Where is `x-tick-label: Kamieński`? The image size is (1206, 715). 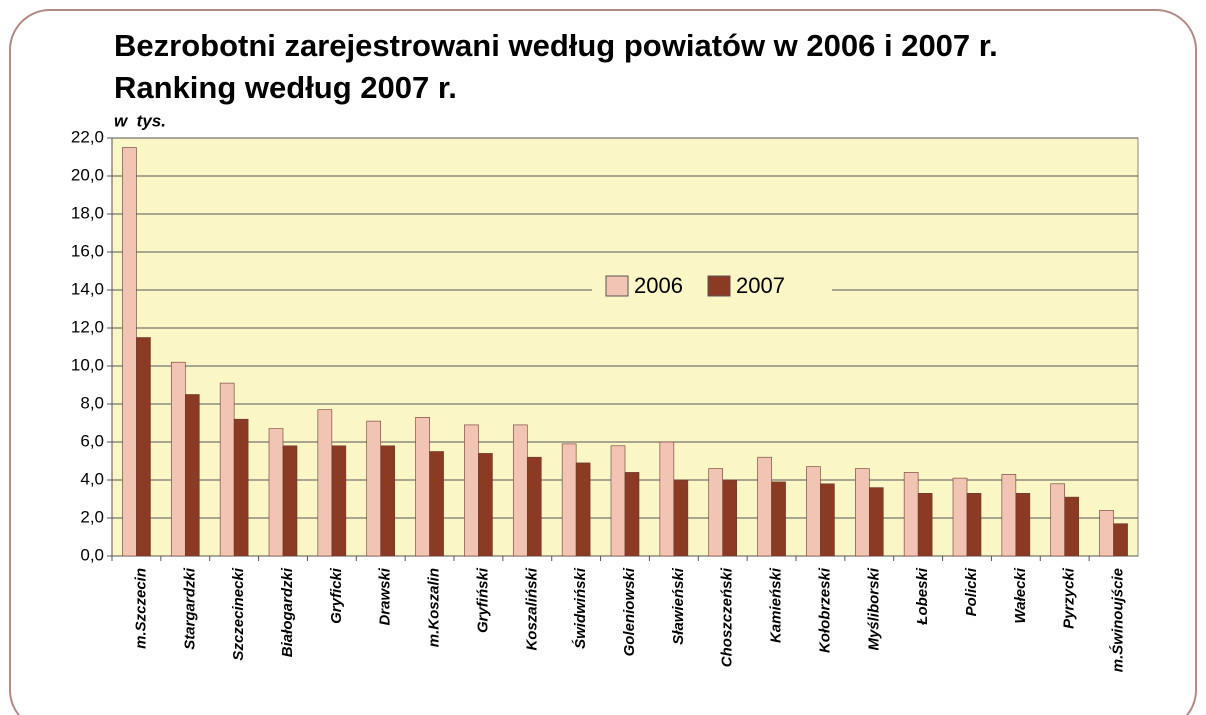 x-tick-label: Kamieński is located at coordinates (776, 605).